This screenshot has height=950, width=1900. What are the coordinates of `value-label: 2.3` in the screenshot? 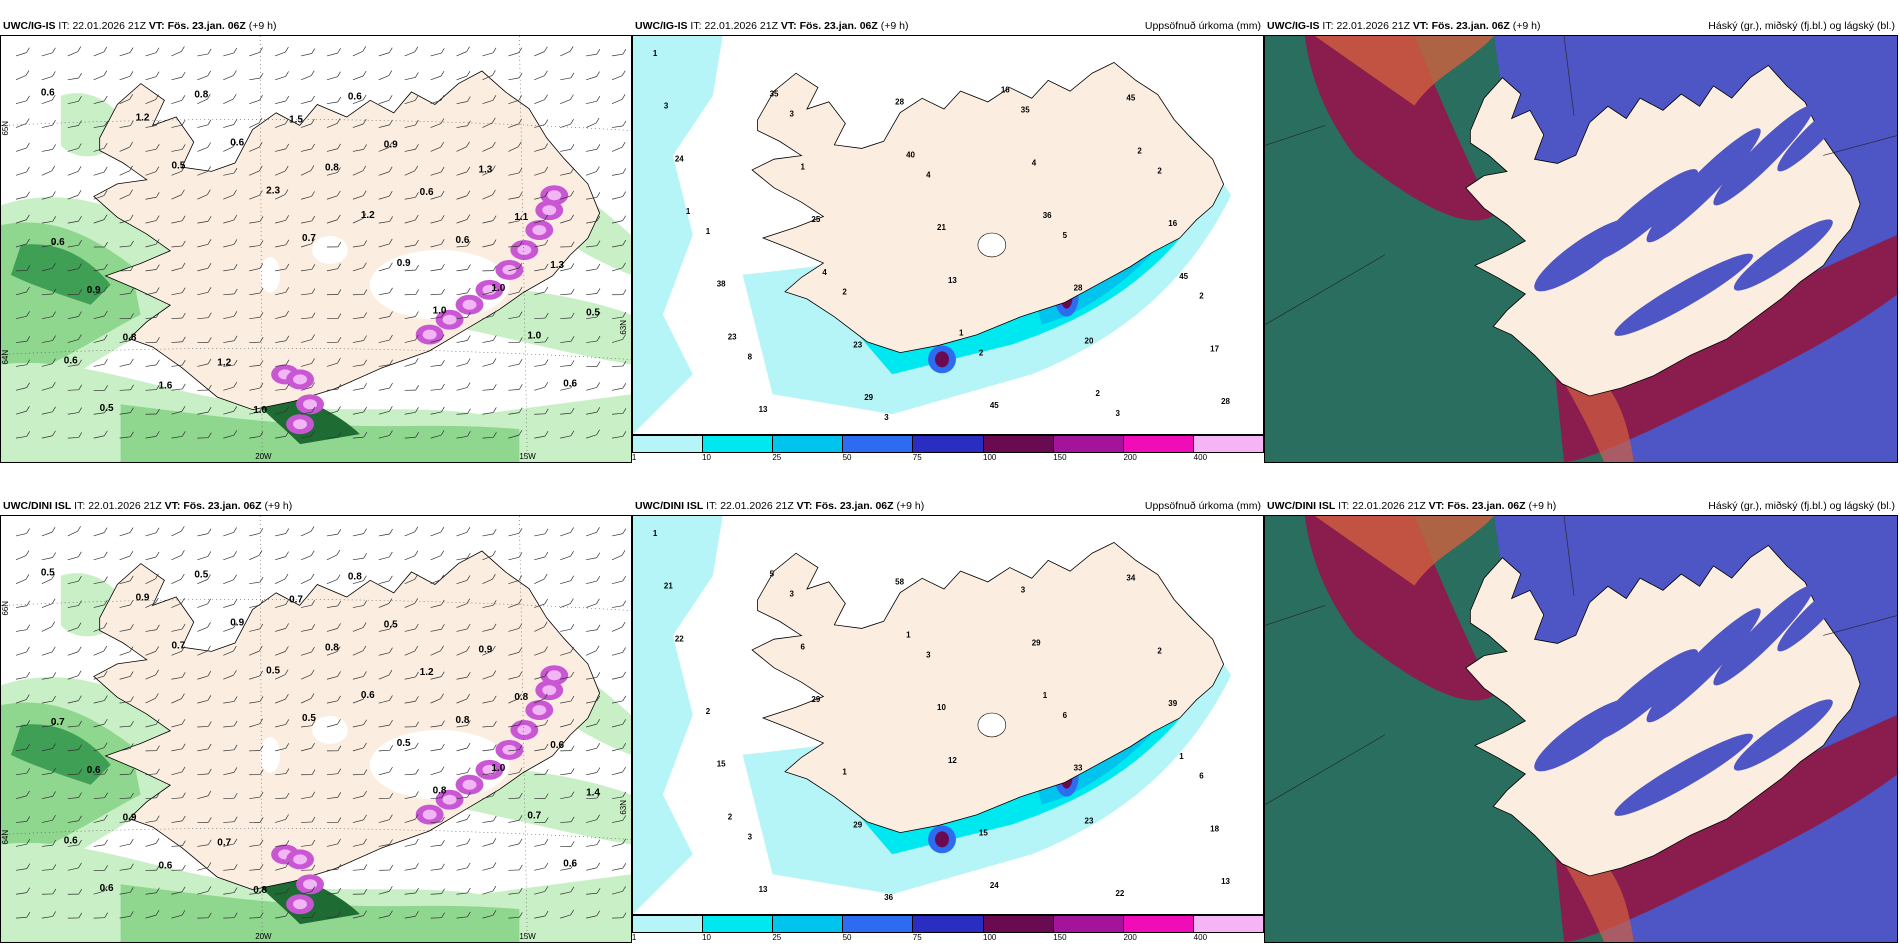 It's located at (273, 190).